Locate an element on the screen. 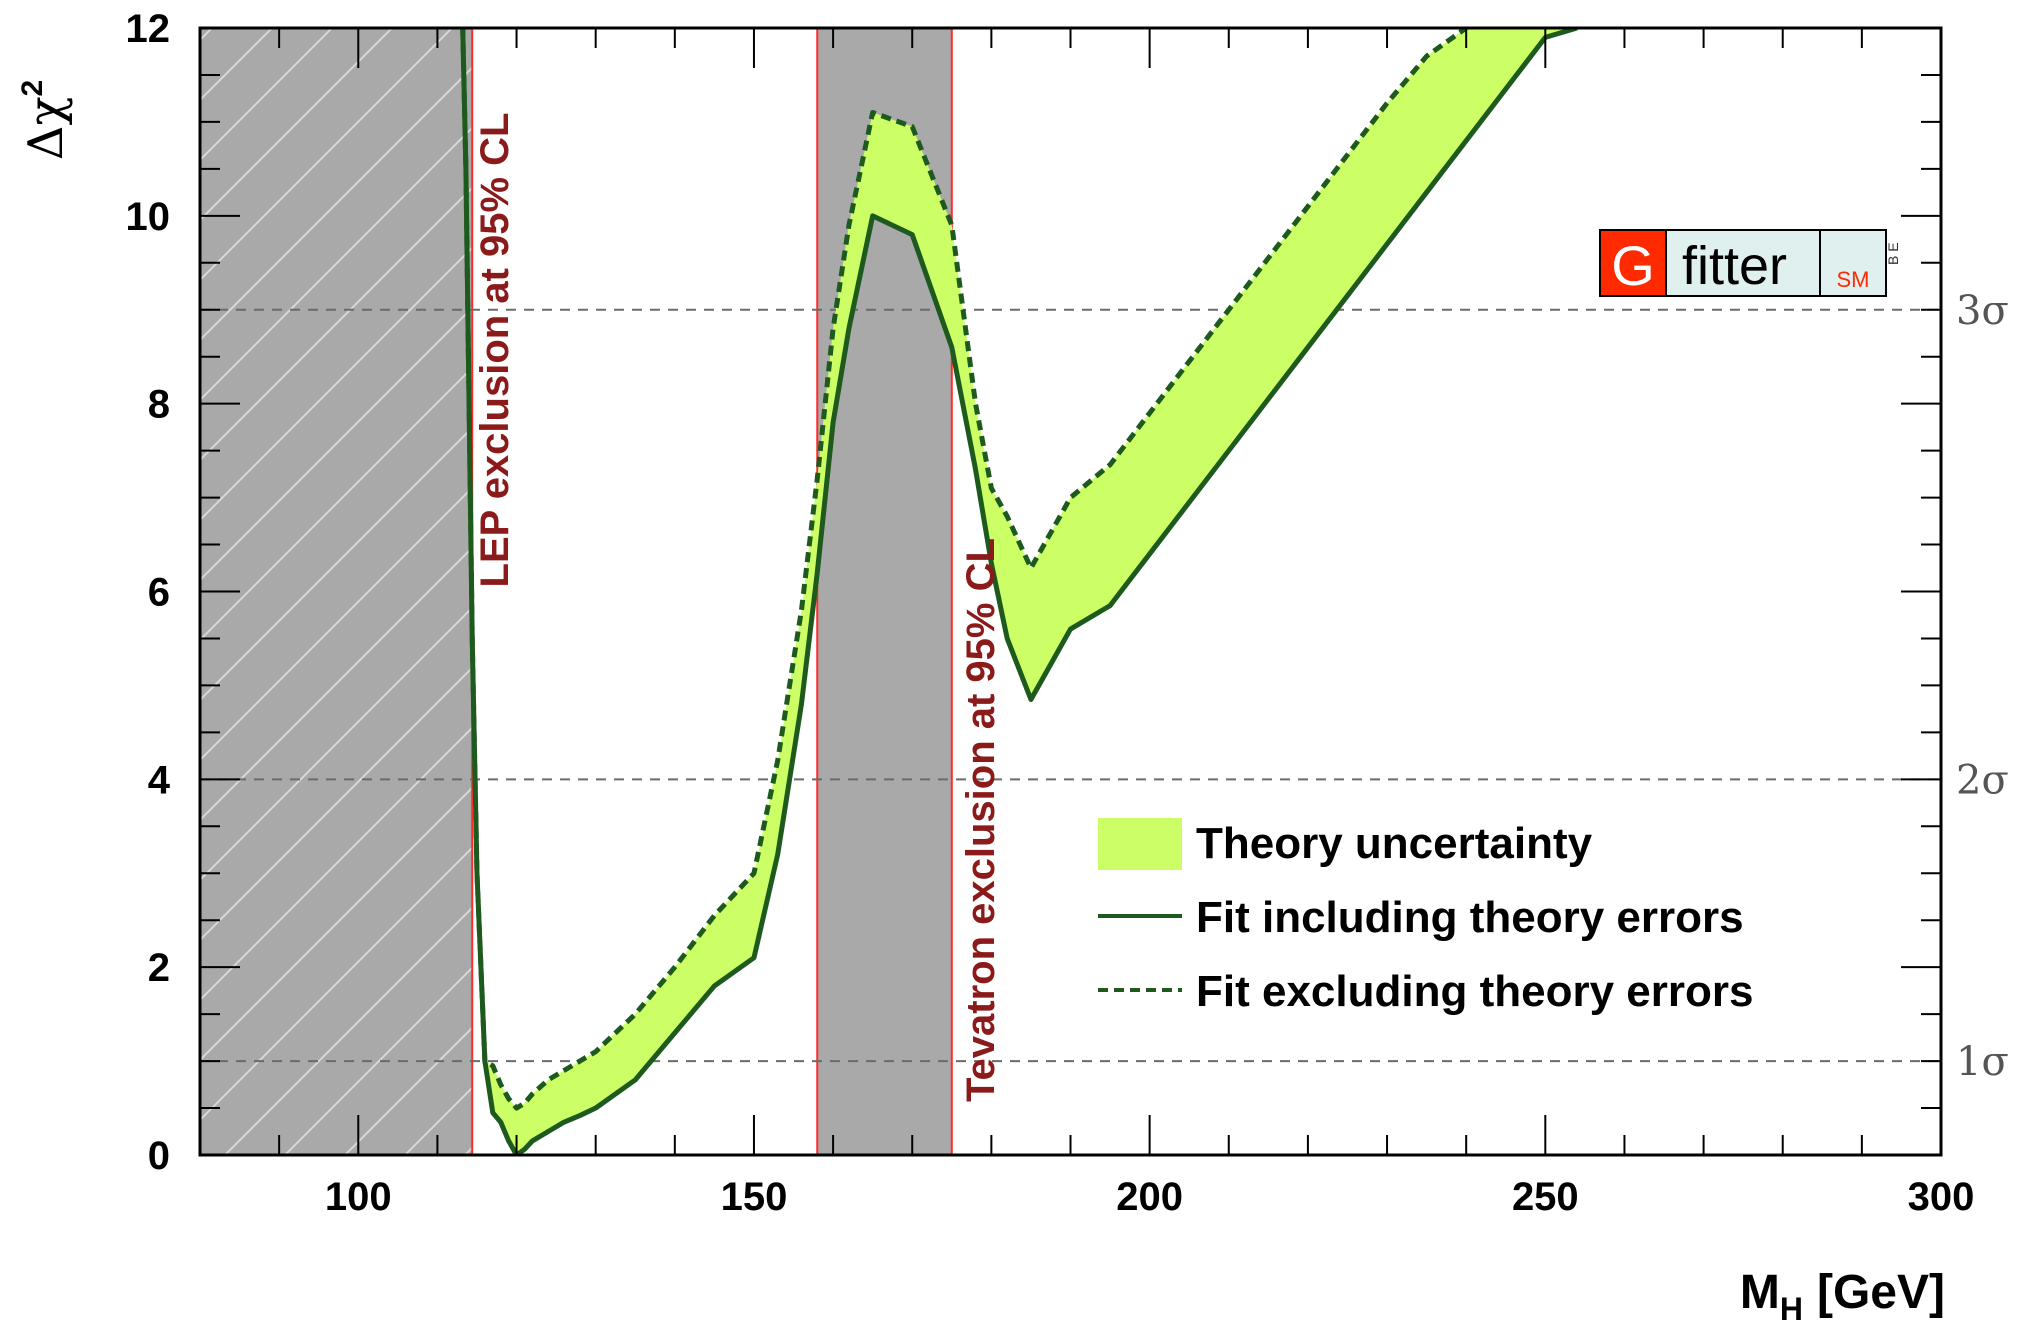 This screenshot has height=1322, width=2027. x-axis-title: MH [GeV] is located at coordinates (1842, 1294).